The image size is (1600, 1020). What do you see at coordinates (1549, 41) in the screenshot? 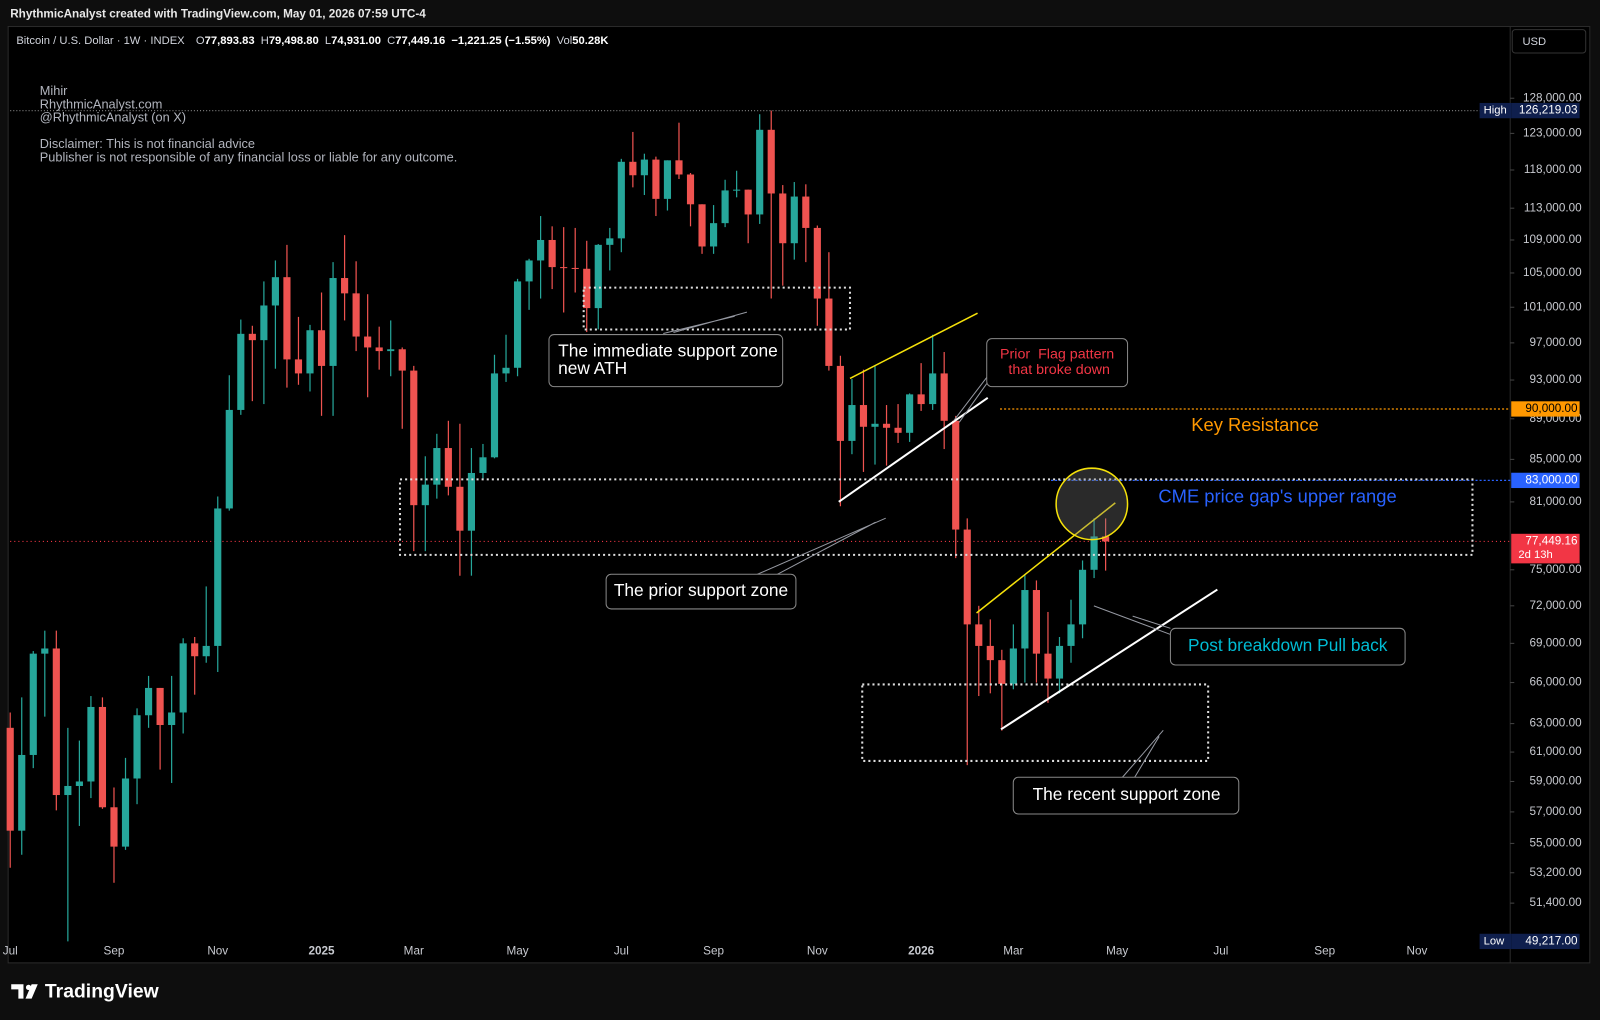
I see `currency-button` at bounding box center [1549, 41].